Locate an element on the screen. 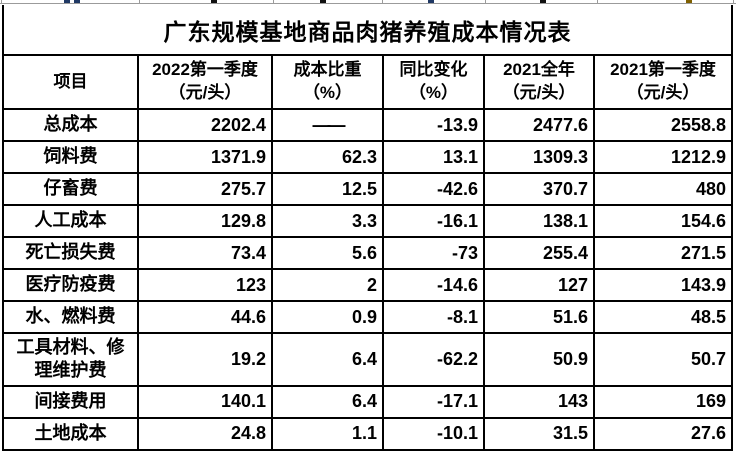 The image size is (736, 476). value-cell: -16.1 is located at coordinates (433, 221).